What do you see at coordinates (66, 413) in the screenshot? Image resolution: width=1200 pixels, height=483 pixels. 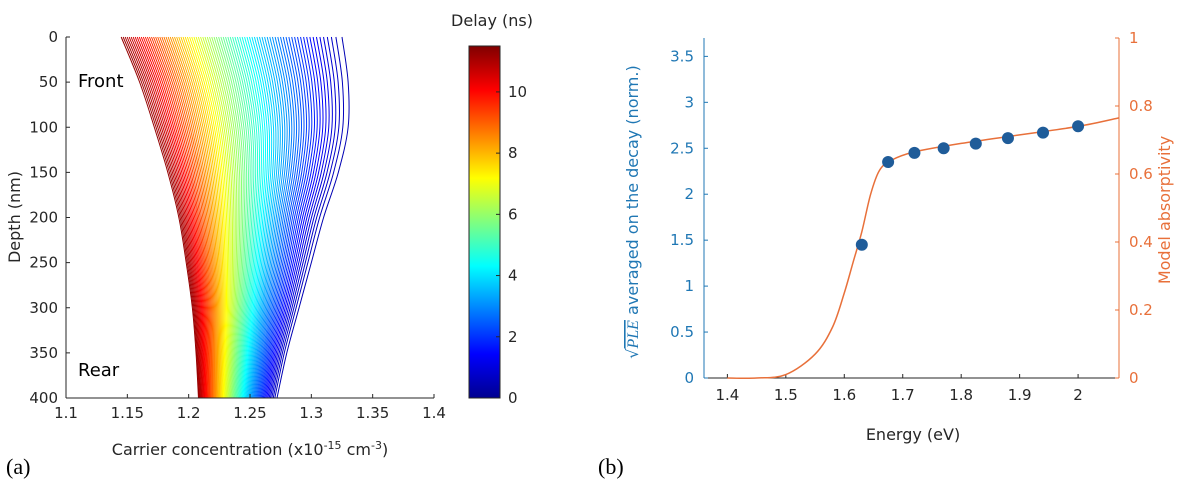 I see `a-x-tick-label: 1.1` at bounding box center [66, 413].